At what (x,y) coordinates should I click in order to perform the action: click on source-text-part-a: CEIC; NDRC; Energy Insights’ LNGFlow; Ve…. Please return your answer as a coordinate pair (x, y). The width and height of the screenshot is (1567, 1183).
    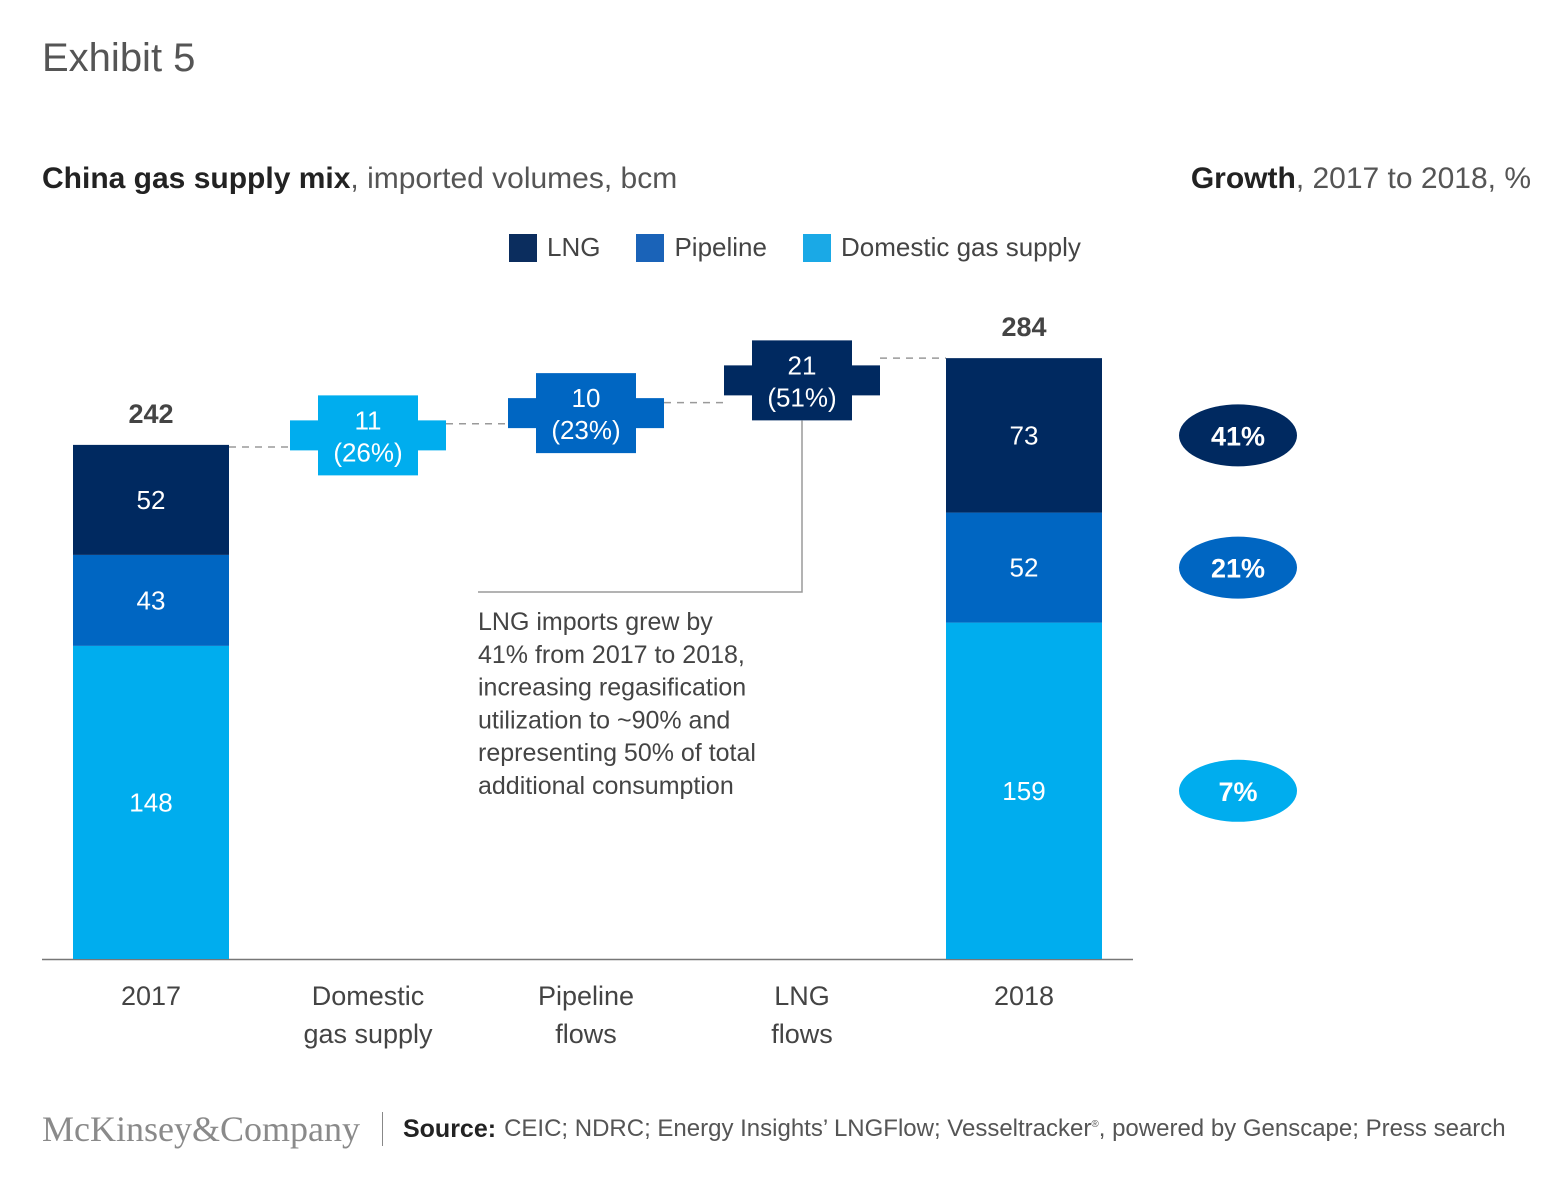
    Looking at the image, I should click on (798, 1128).